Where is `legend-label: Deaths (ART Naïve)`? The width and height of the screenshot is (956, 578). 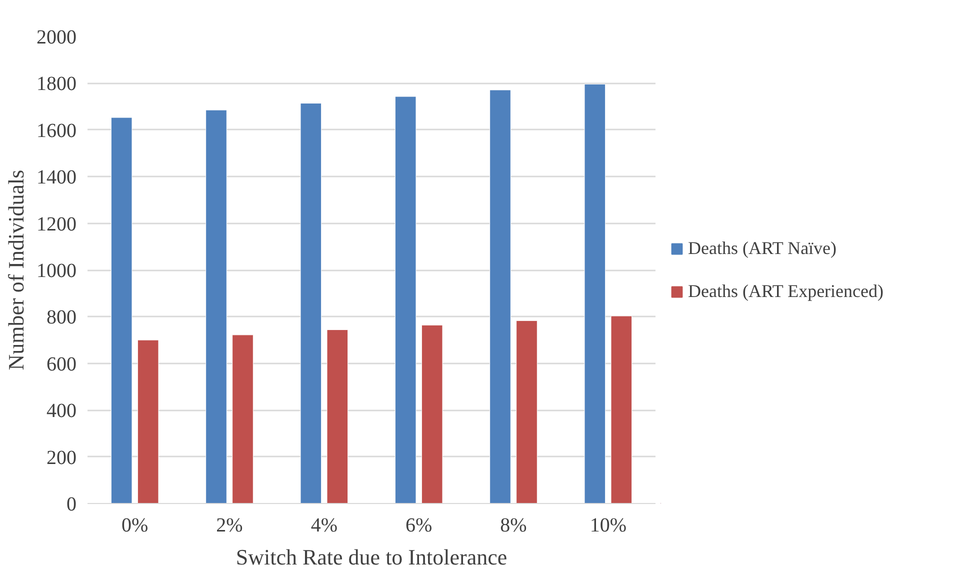
legend-label: Deaths (ART Naïve) is located at coordinates (762, 248).